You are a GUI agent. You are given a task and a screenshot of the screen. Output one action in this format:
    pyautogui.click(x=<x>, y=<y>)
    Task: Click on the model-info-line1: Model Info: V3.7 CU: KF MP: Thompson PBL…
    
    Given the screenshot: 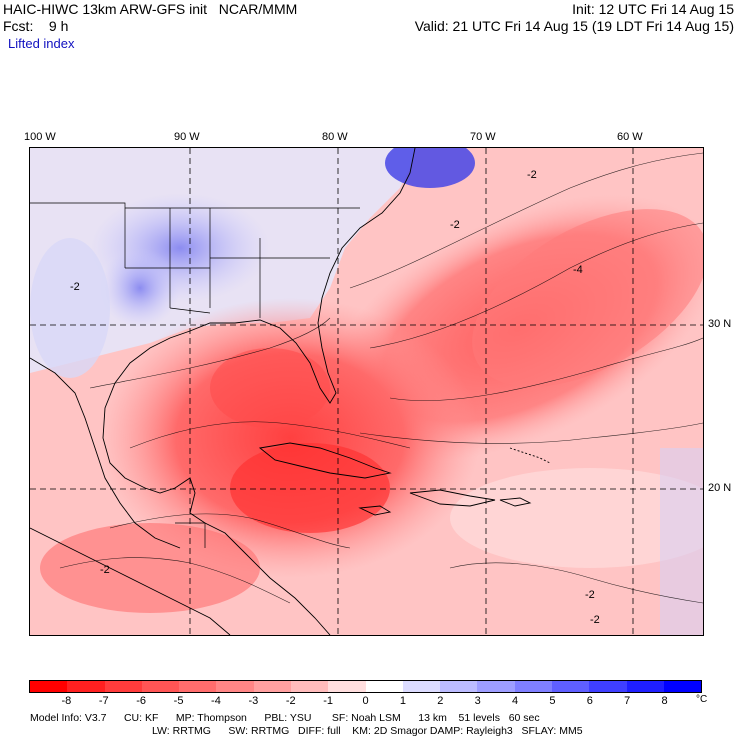 What is the action you would take?
    pyautogui.click(x=285, y=718)
    